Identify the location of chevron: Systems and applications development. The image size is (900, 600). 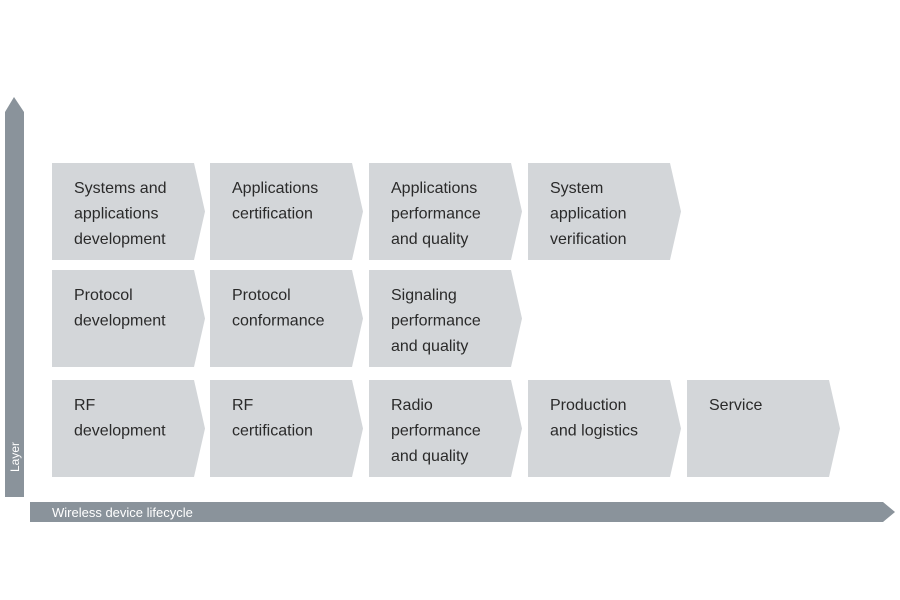
(128, 211).